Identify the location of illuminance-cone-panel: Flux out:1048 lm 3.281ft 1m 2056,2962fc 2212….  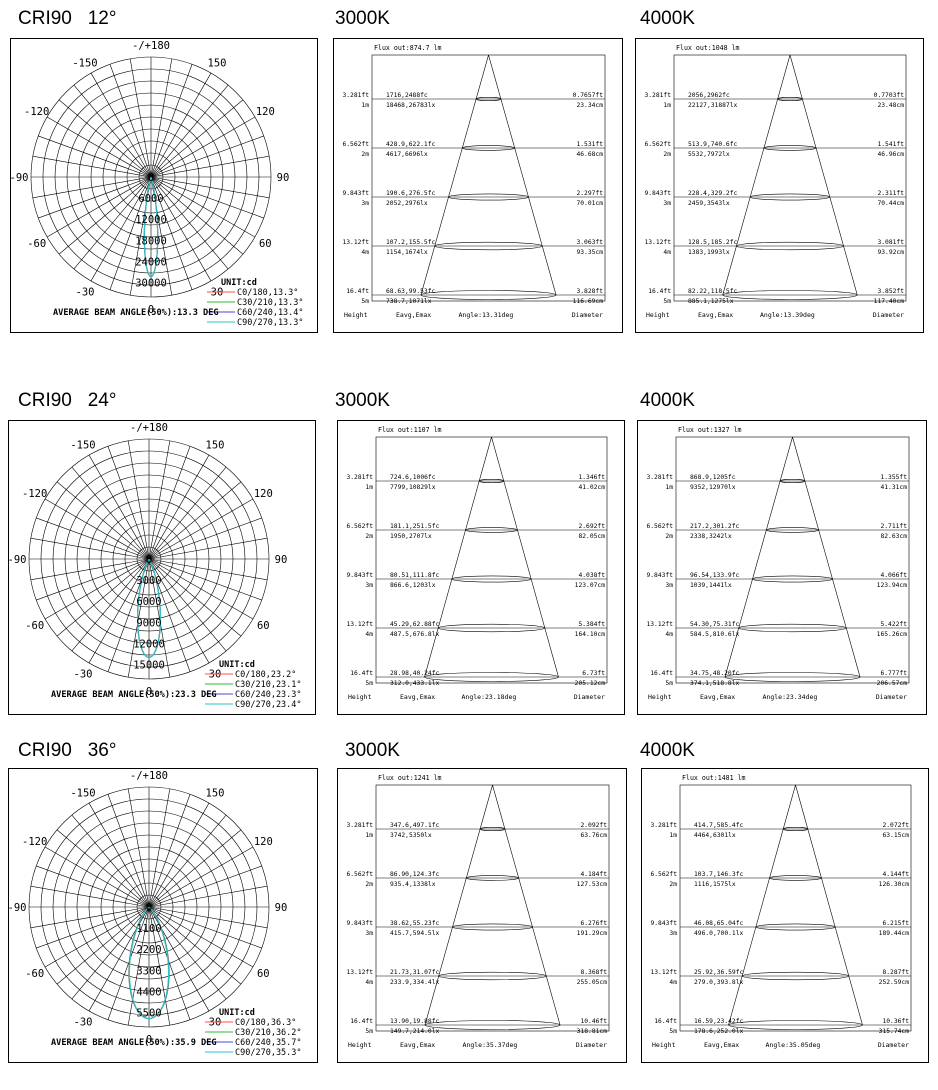
(779, 185).